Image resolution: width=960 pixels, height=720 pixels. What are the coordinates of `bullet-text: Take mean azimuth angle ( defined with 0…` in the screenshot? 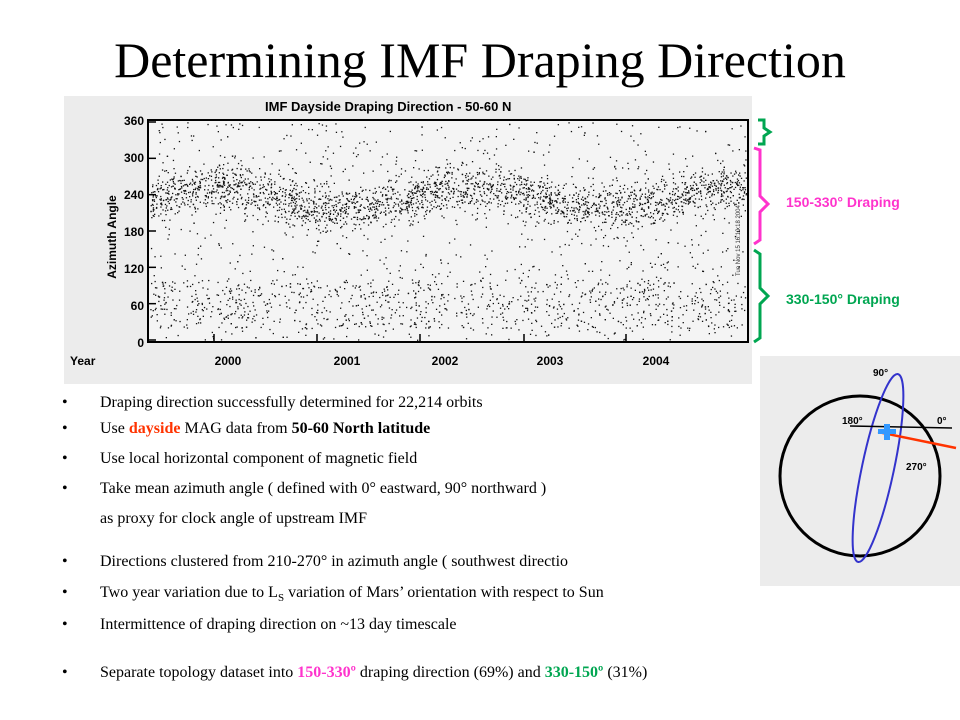 It's located at (323, 488).